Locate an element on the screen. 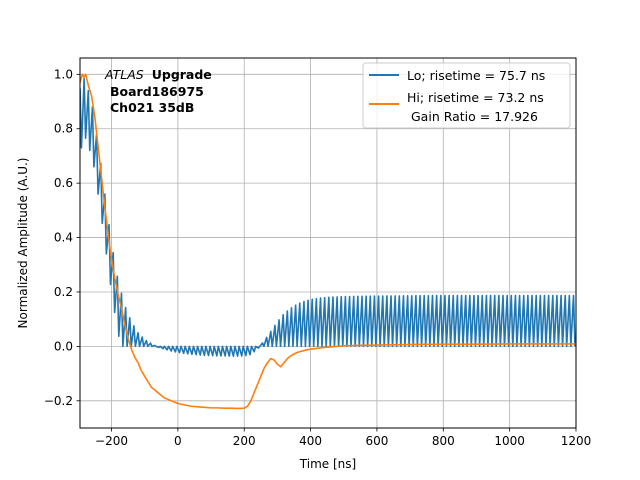 Image resolution: width=640 pixels, height=480 pixels. legend-lo-label: Lo; risetime = 75.7 ns is located at coordinates (476, 75).